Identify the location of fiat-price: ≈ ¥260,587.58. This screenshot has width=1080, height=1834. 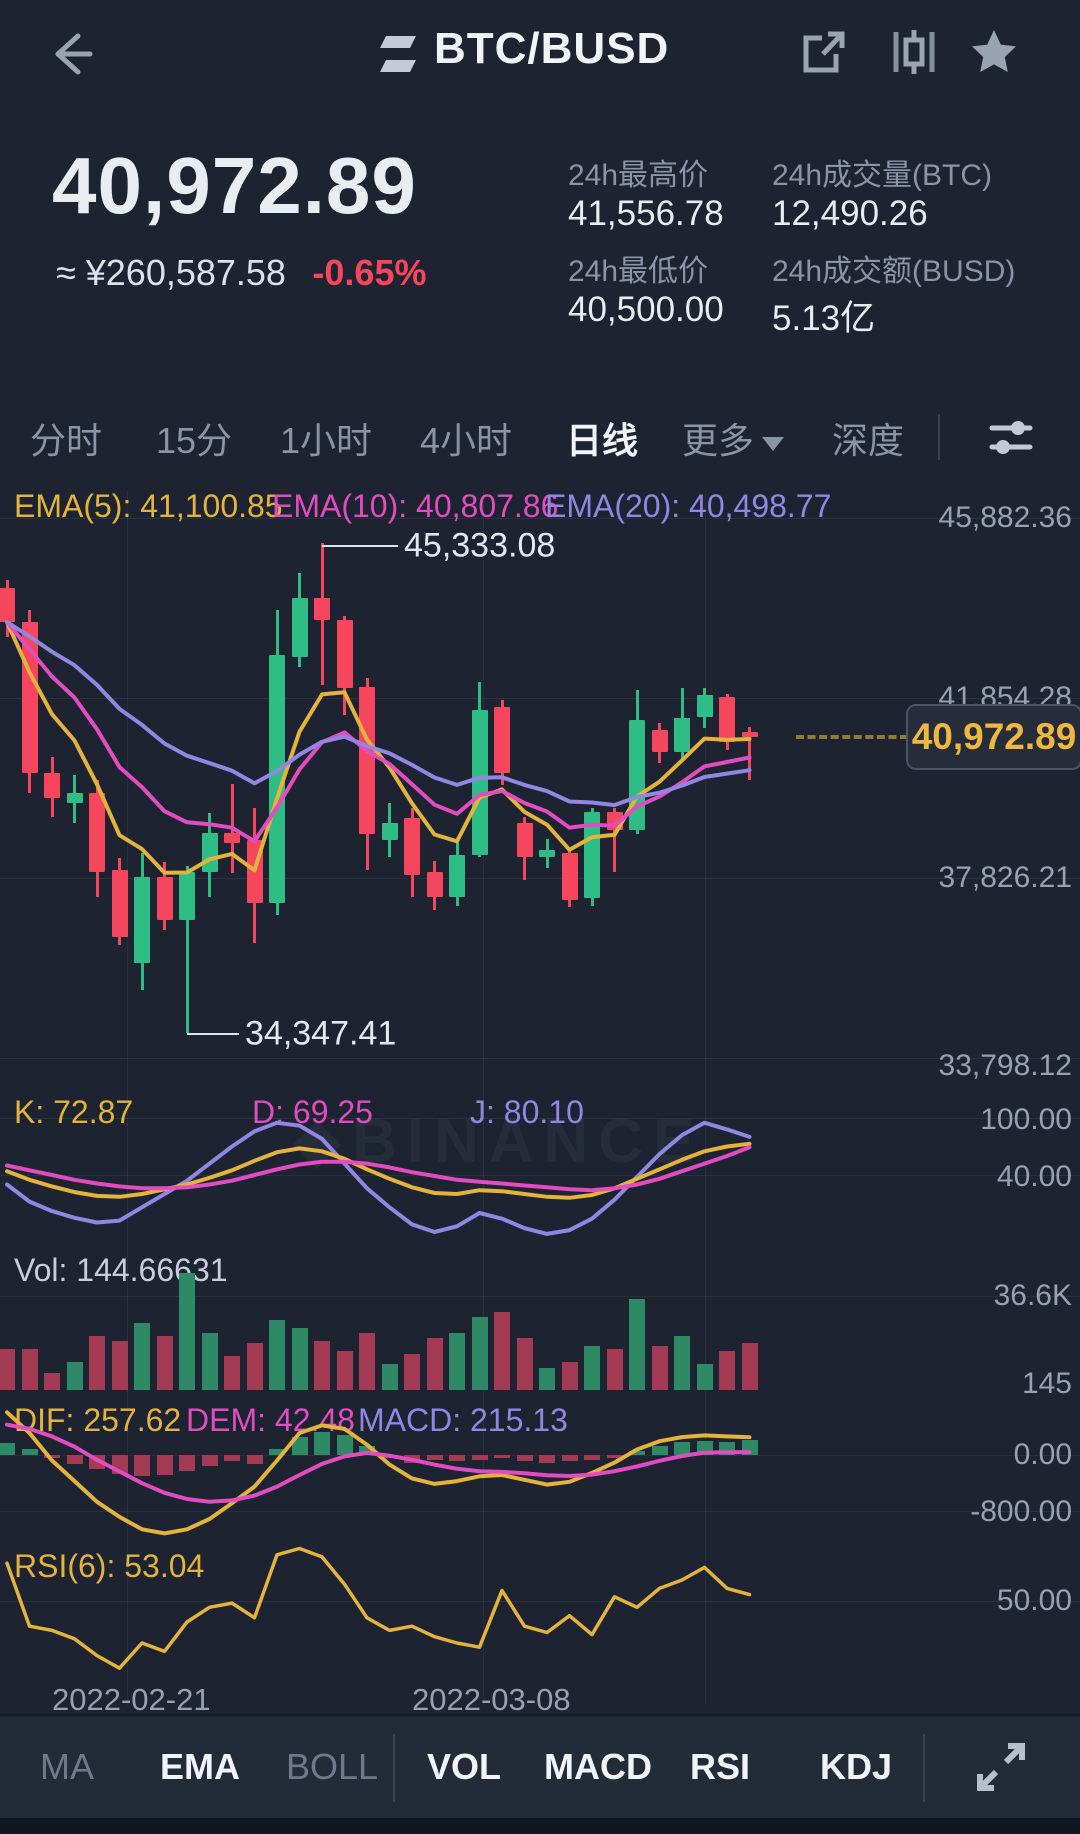
(171, 272).